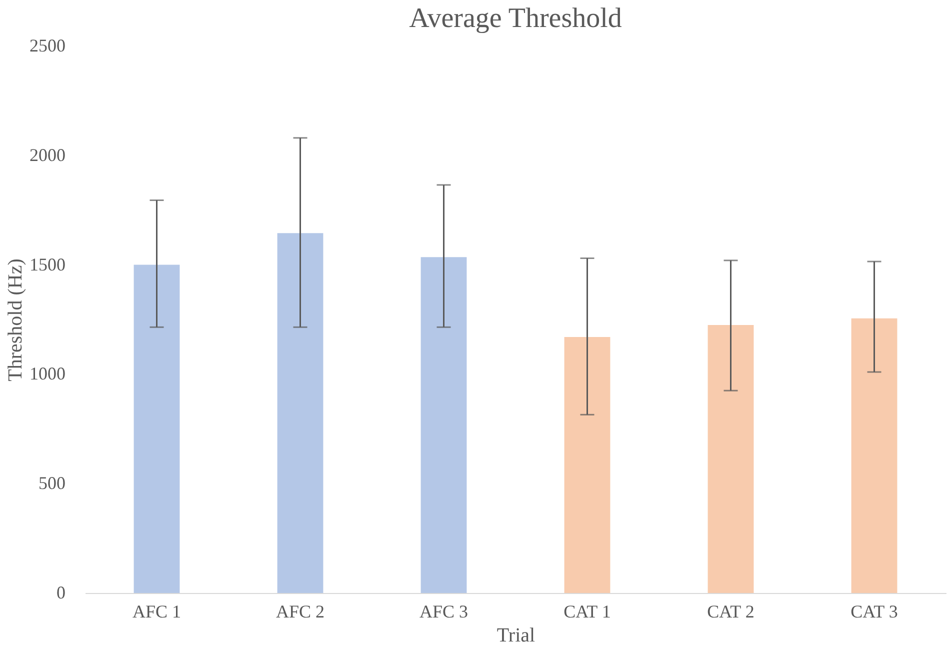  Describe the element at coordinates (157, 612) in the screenshot. I see `x-tick-label: AFC 1` at that location.